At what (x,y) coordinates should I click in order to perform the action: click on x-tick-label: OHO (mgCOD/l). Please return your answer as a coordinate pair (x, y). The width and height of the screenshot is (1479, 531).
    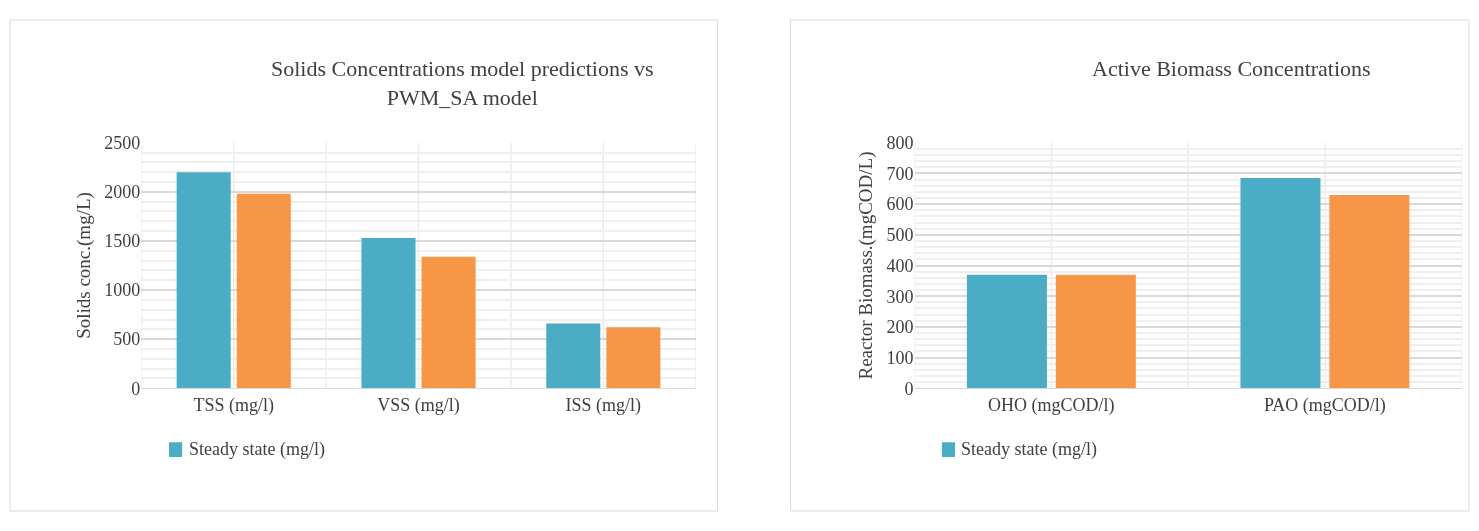
    Looking at the image, I should click on (1051, 405).